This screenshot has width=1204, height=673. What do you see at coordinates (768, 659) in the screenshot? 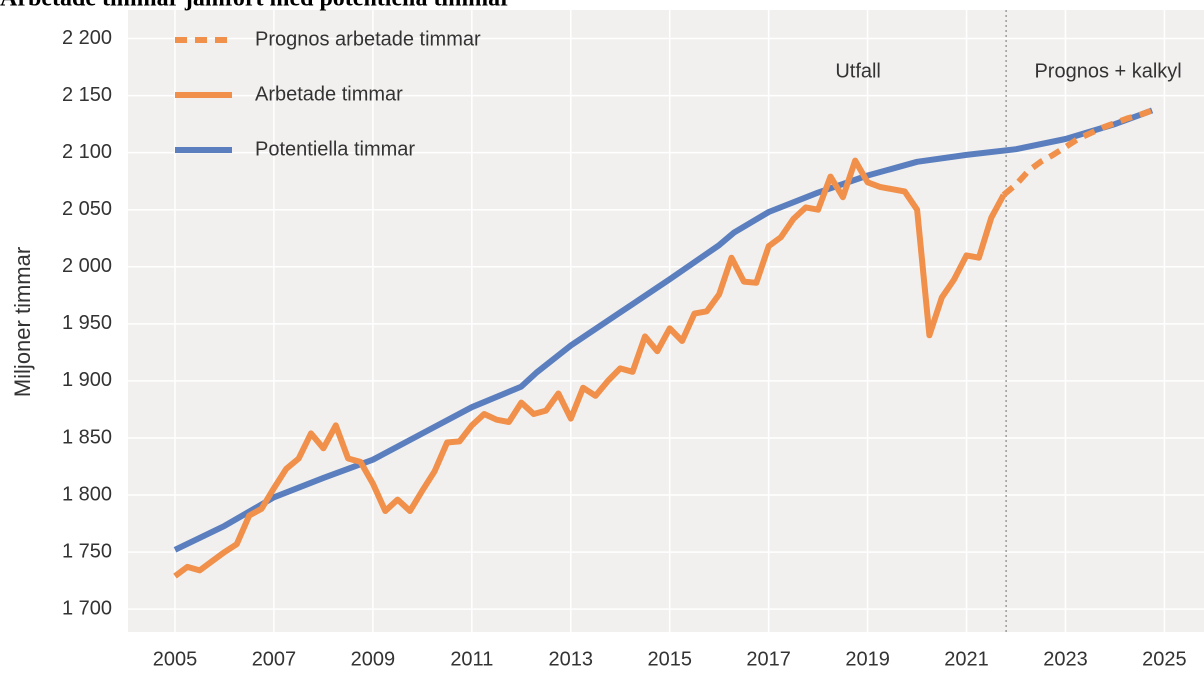
I see `x-tick-label: 2017` at bounding box center [768, 659].